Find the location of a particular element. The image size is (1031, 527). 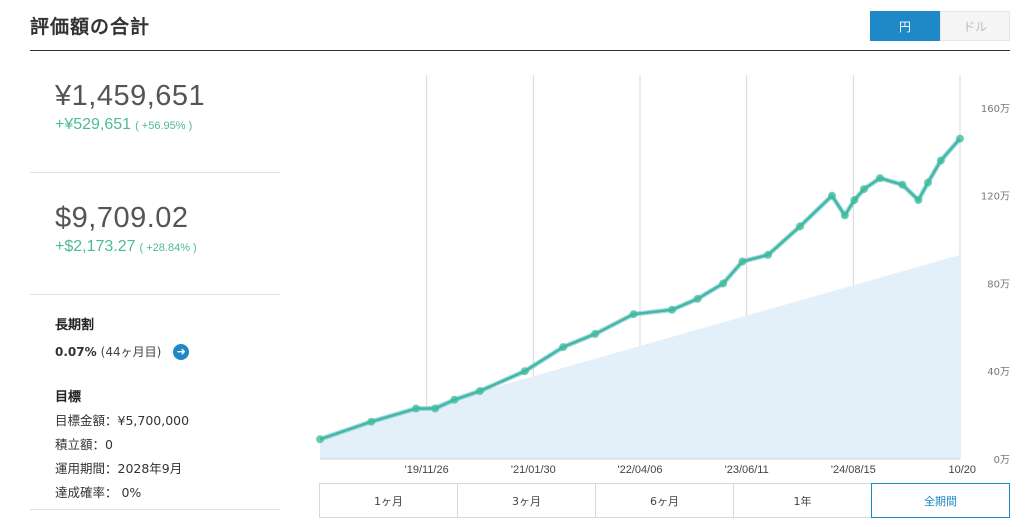

period-1m-button: 1ヶ月 is located at coordinates (388, 500).